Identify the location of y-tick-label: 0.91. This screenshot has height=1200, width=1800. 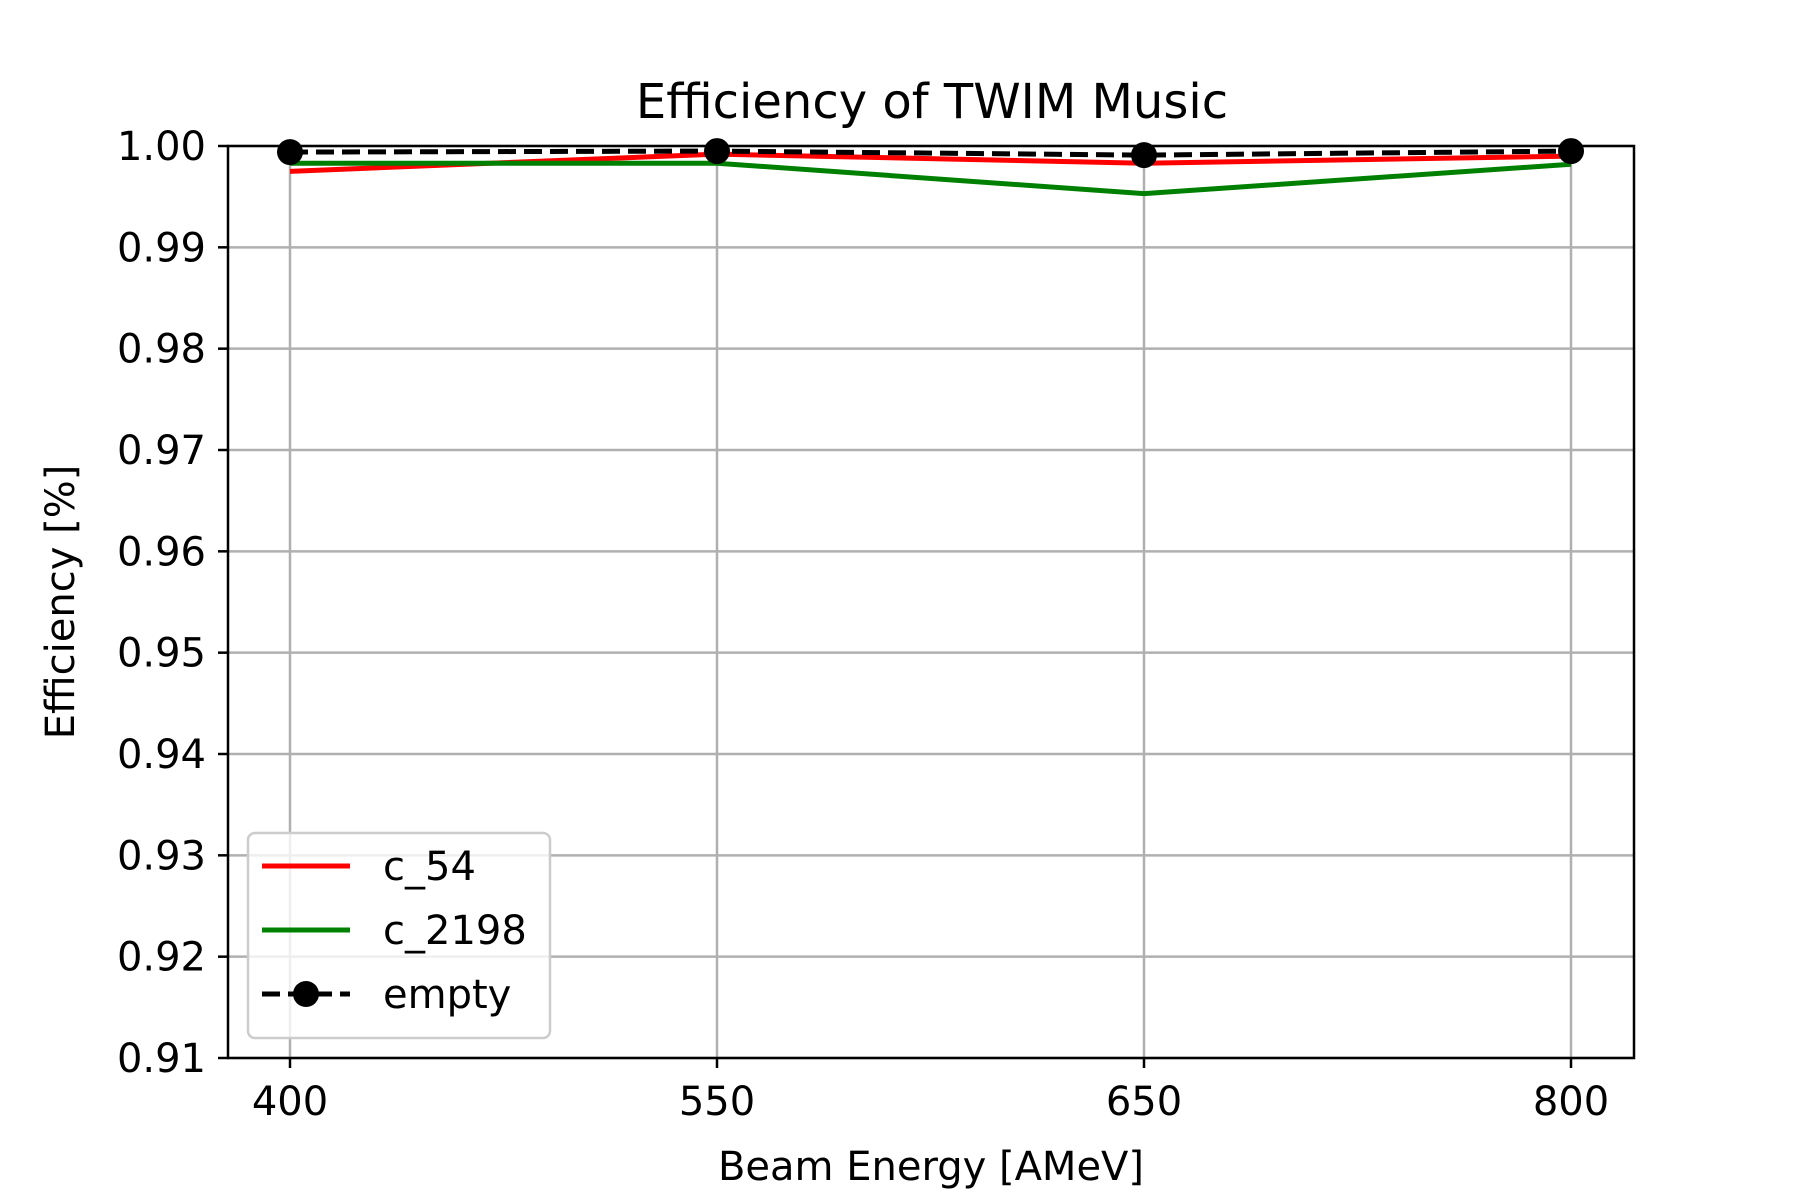
(161, 1059).